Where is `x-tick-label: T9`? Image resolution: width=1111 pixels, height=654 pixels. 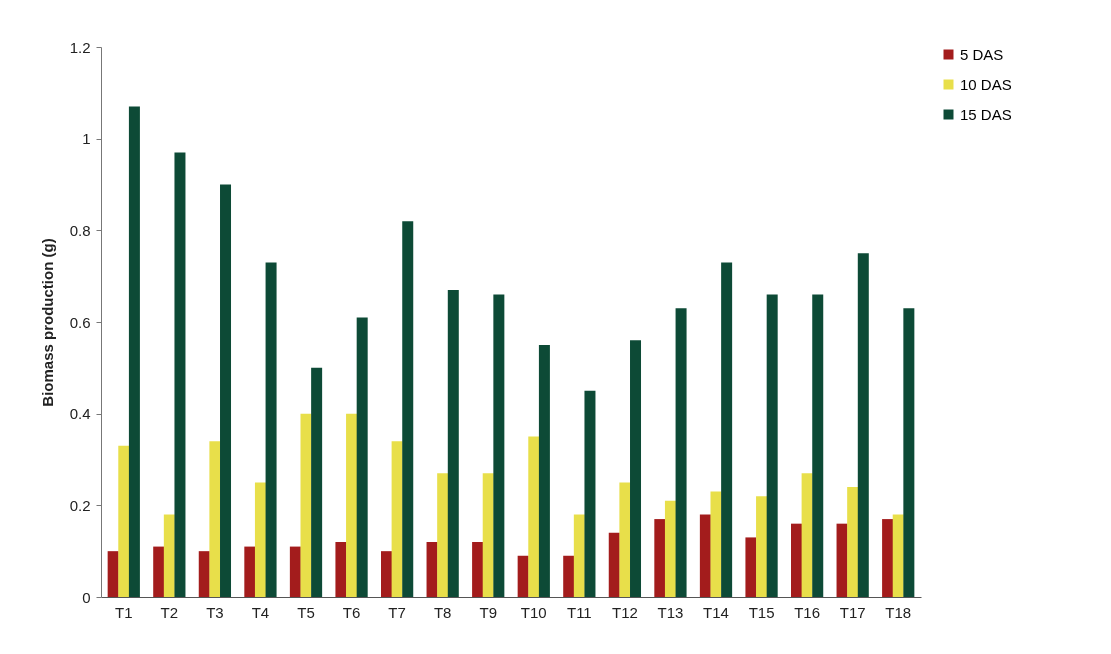 x-tick-label: T9 is located at coordinates (488, 612).